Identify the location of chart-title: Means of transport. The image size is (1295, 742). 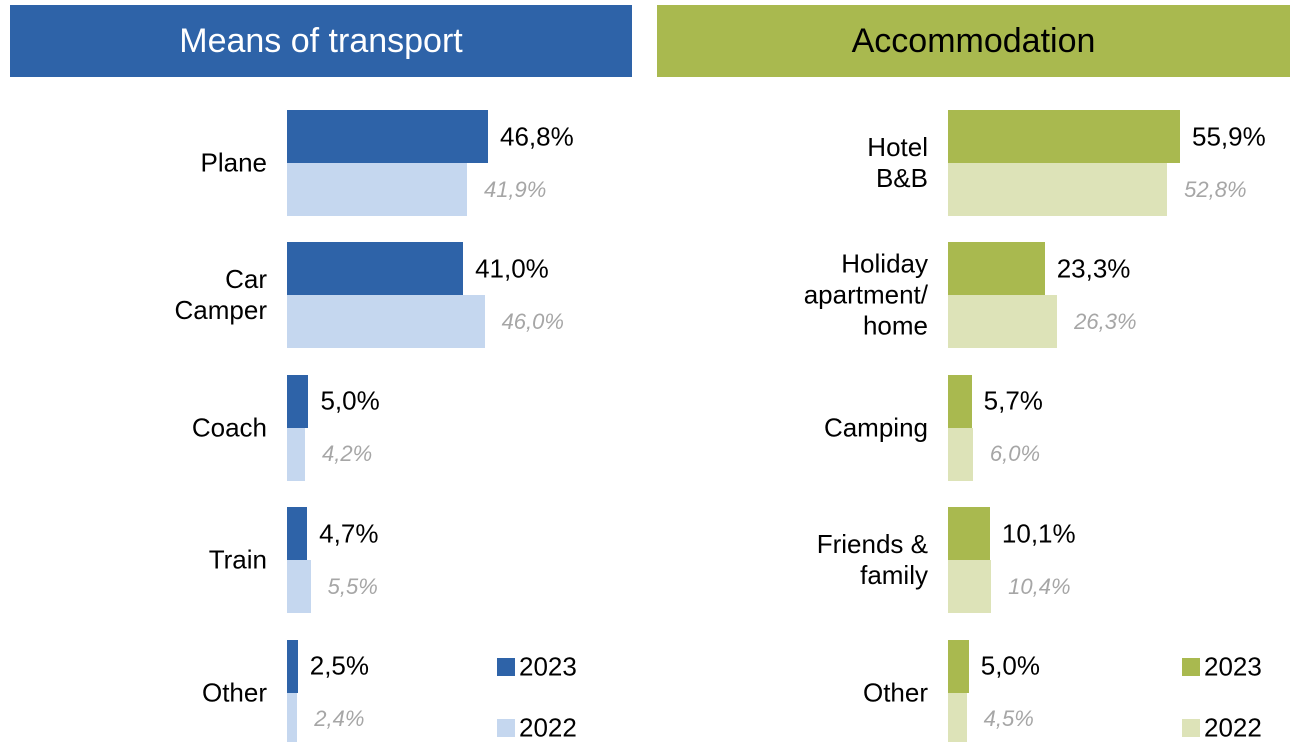
(321, 41).